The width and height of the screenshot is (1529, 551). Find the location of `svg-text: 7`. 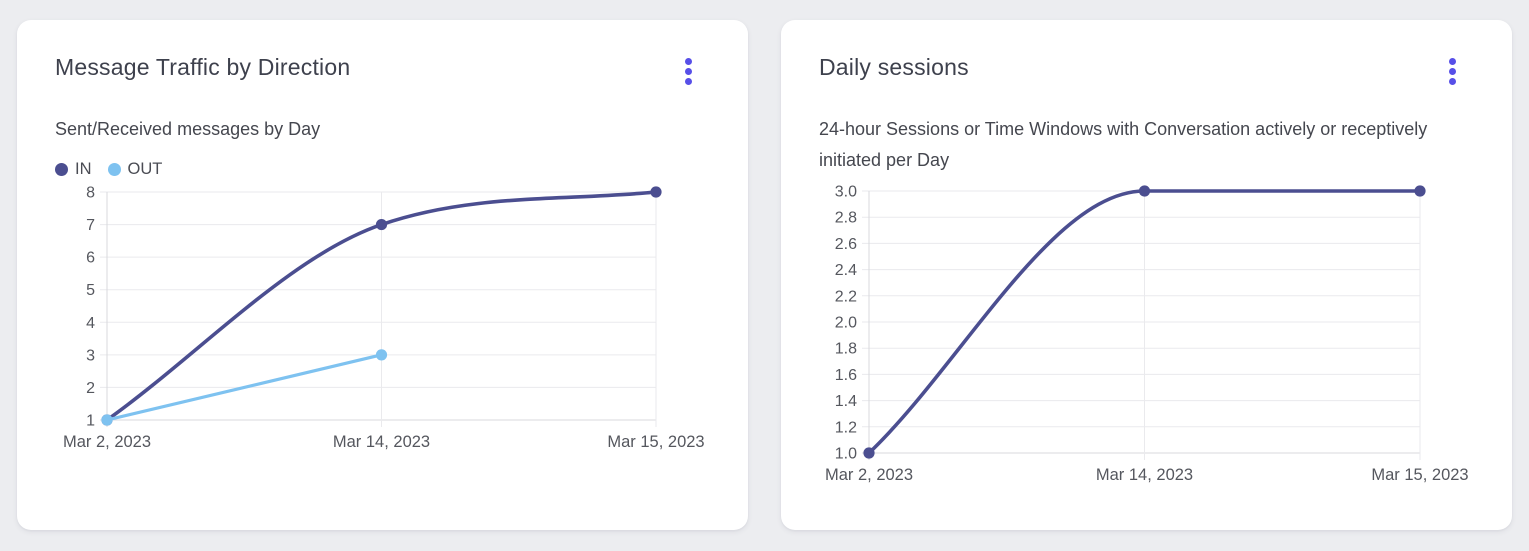

svg-text: 7 is located at coordinates (90, 225).